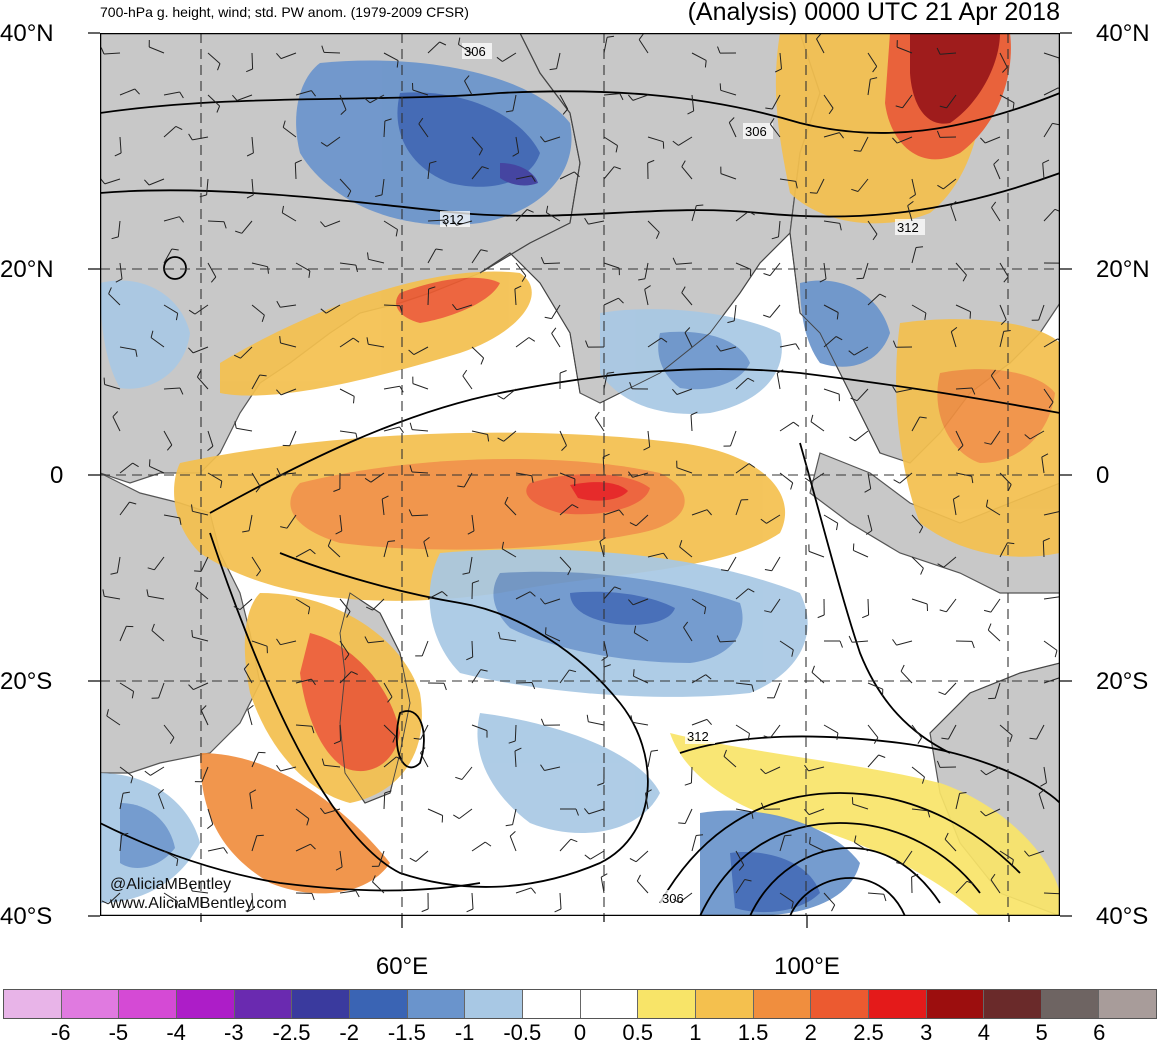  What do you see at coordinates (1123, 270) in the screenshot?
I see `lat-label-20n-right: 20°N` at bounding box center [1123, 270].